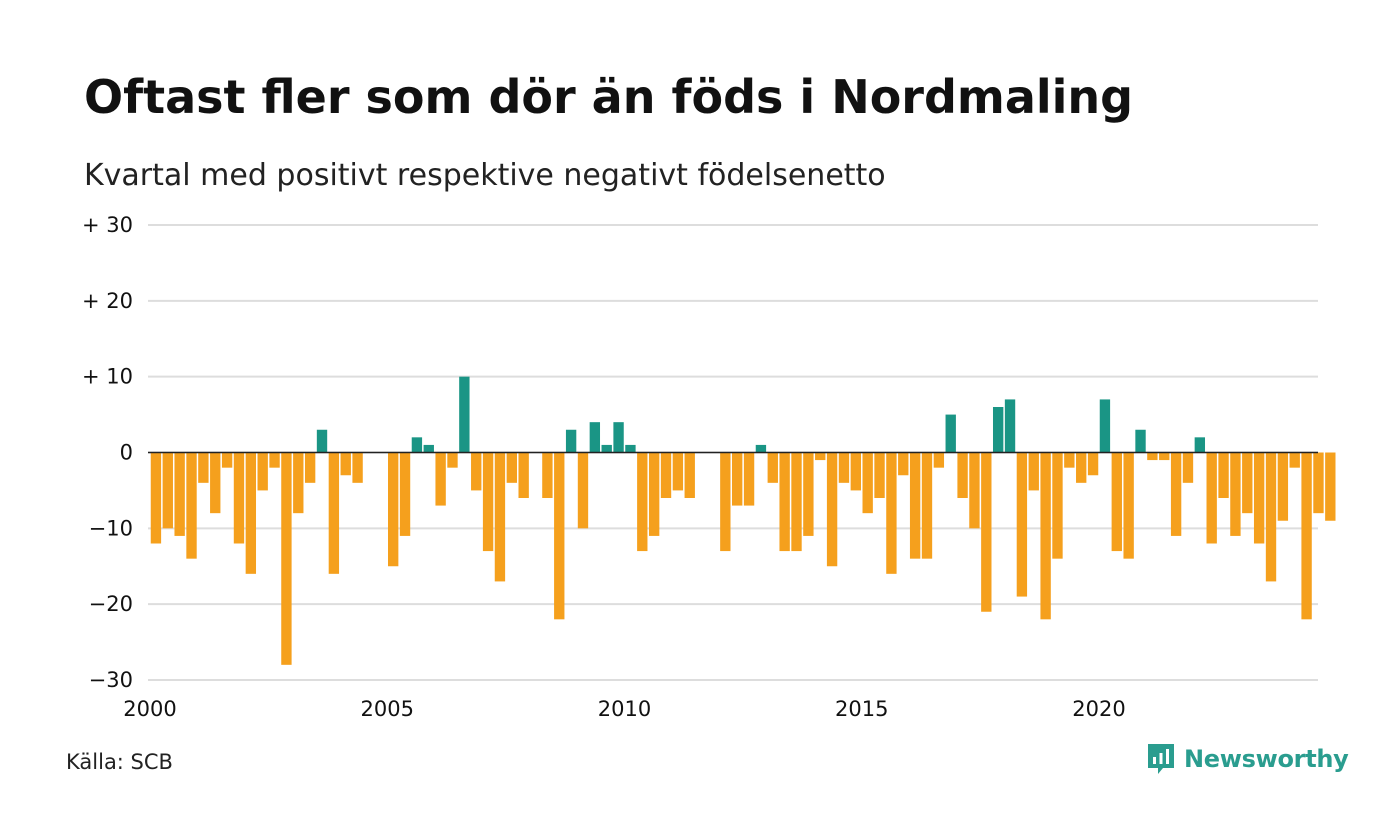 The height and width of the screenshot is (840, 1400). Describe the element at coordinates (107, 301) in the screenshot. I see `y-tick-label: + 20` at that location.